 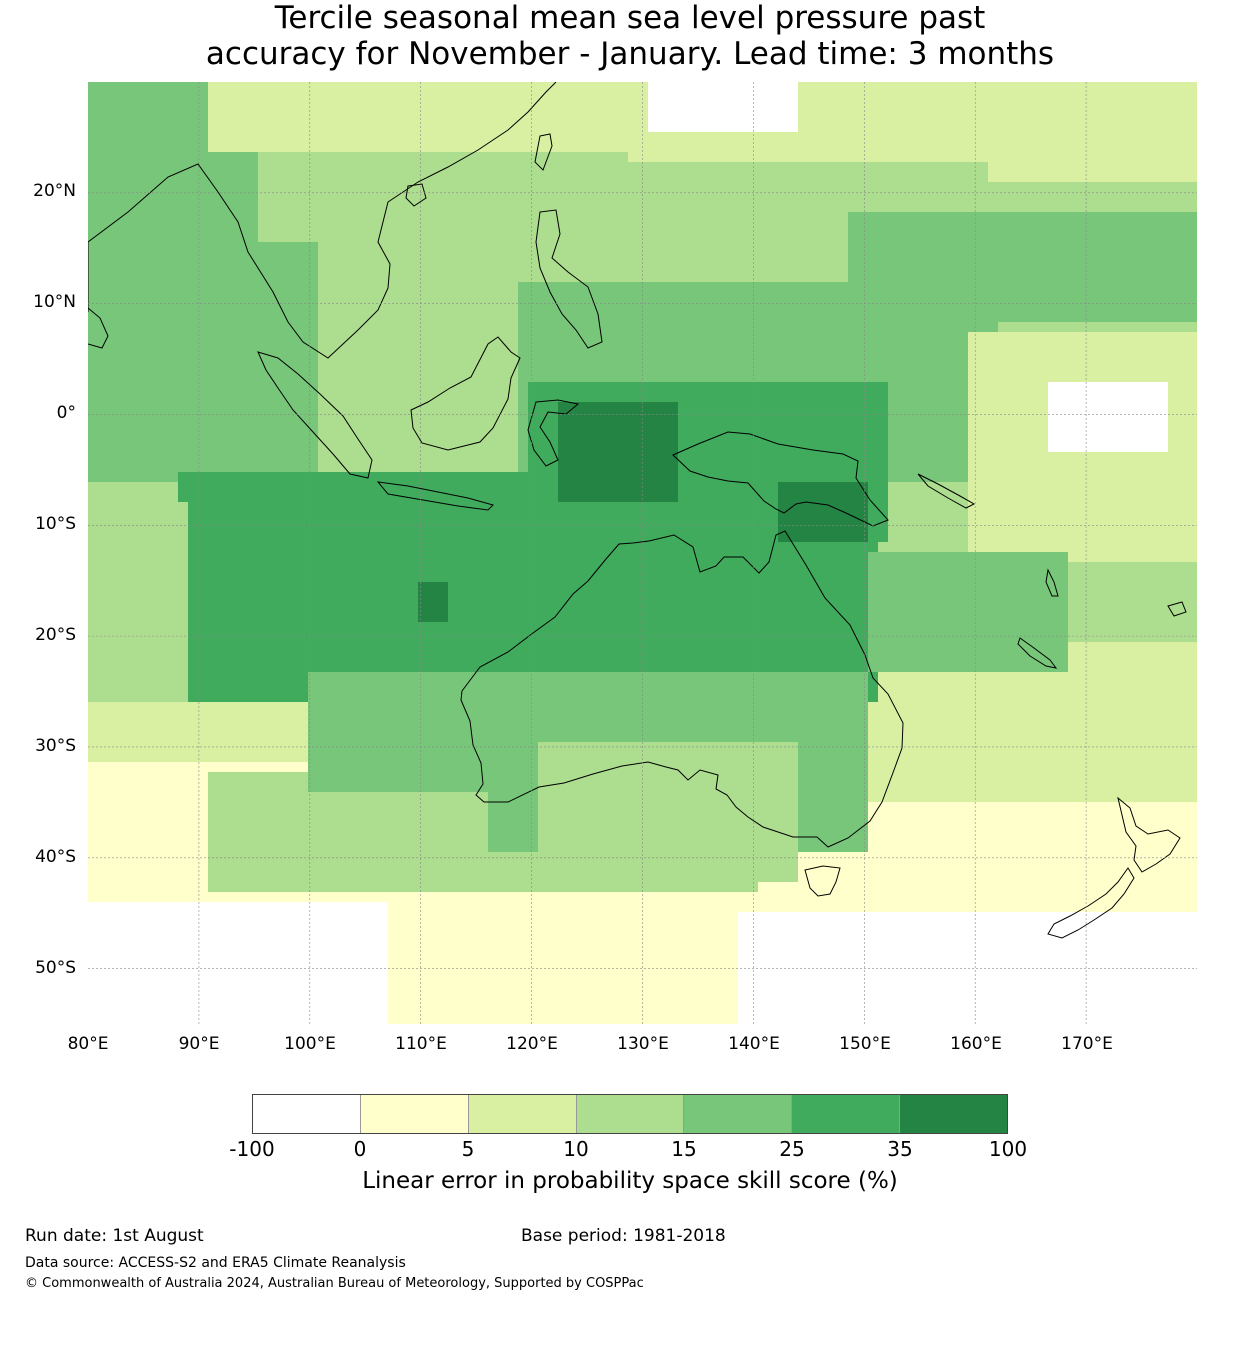 What do you see at coordinates (1087, 1044) in the screenshot?
I see `lon-label-170e: 170°E` at bounding box center [1087, 1044].